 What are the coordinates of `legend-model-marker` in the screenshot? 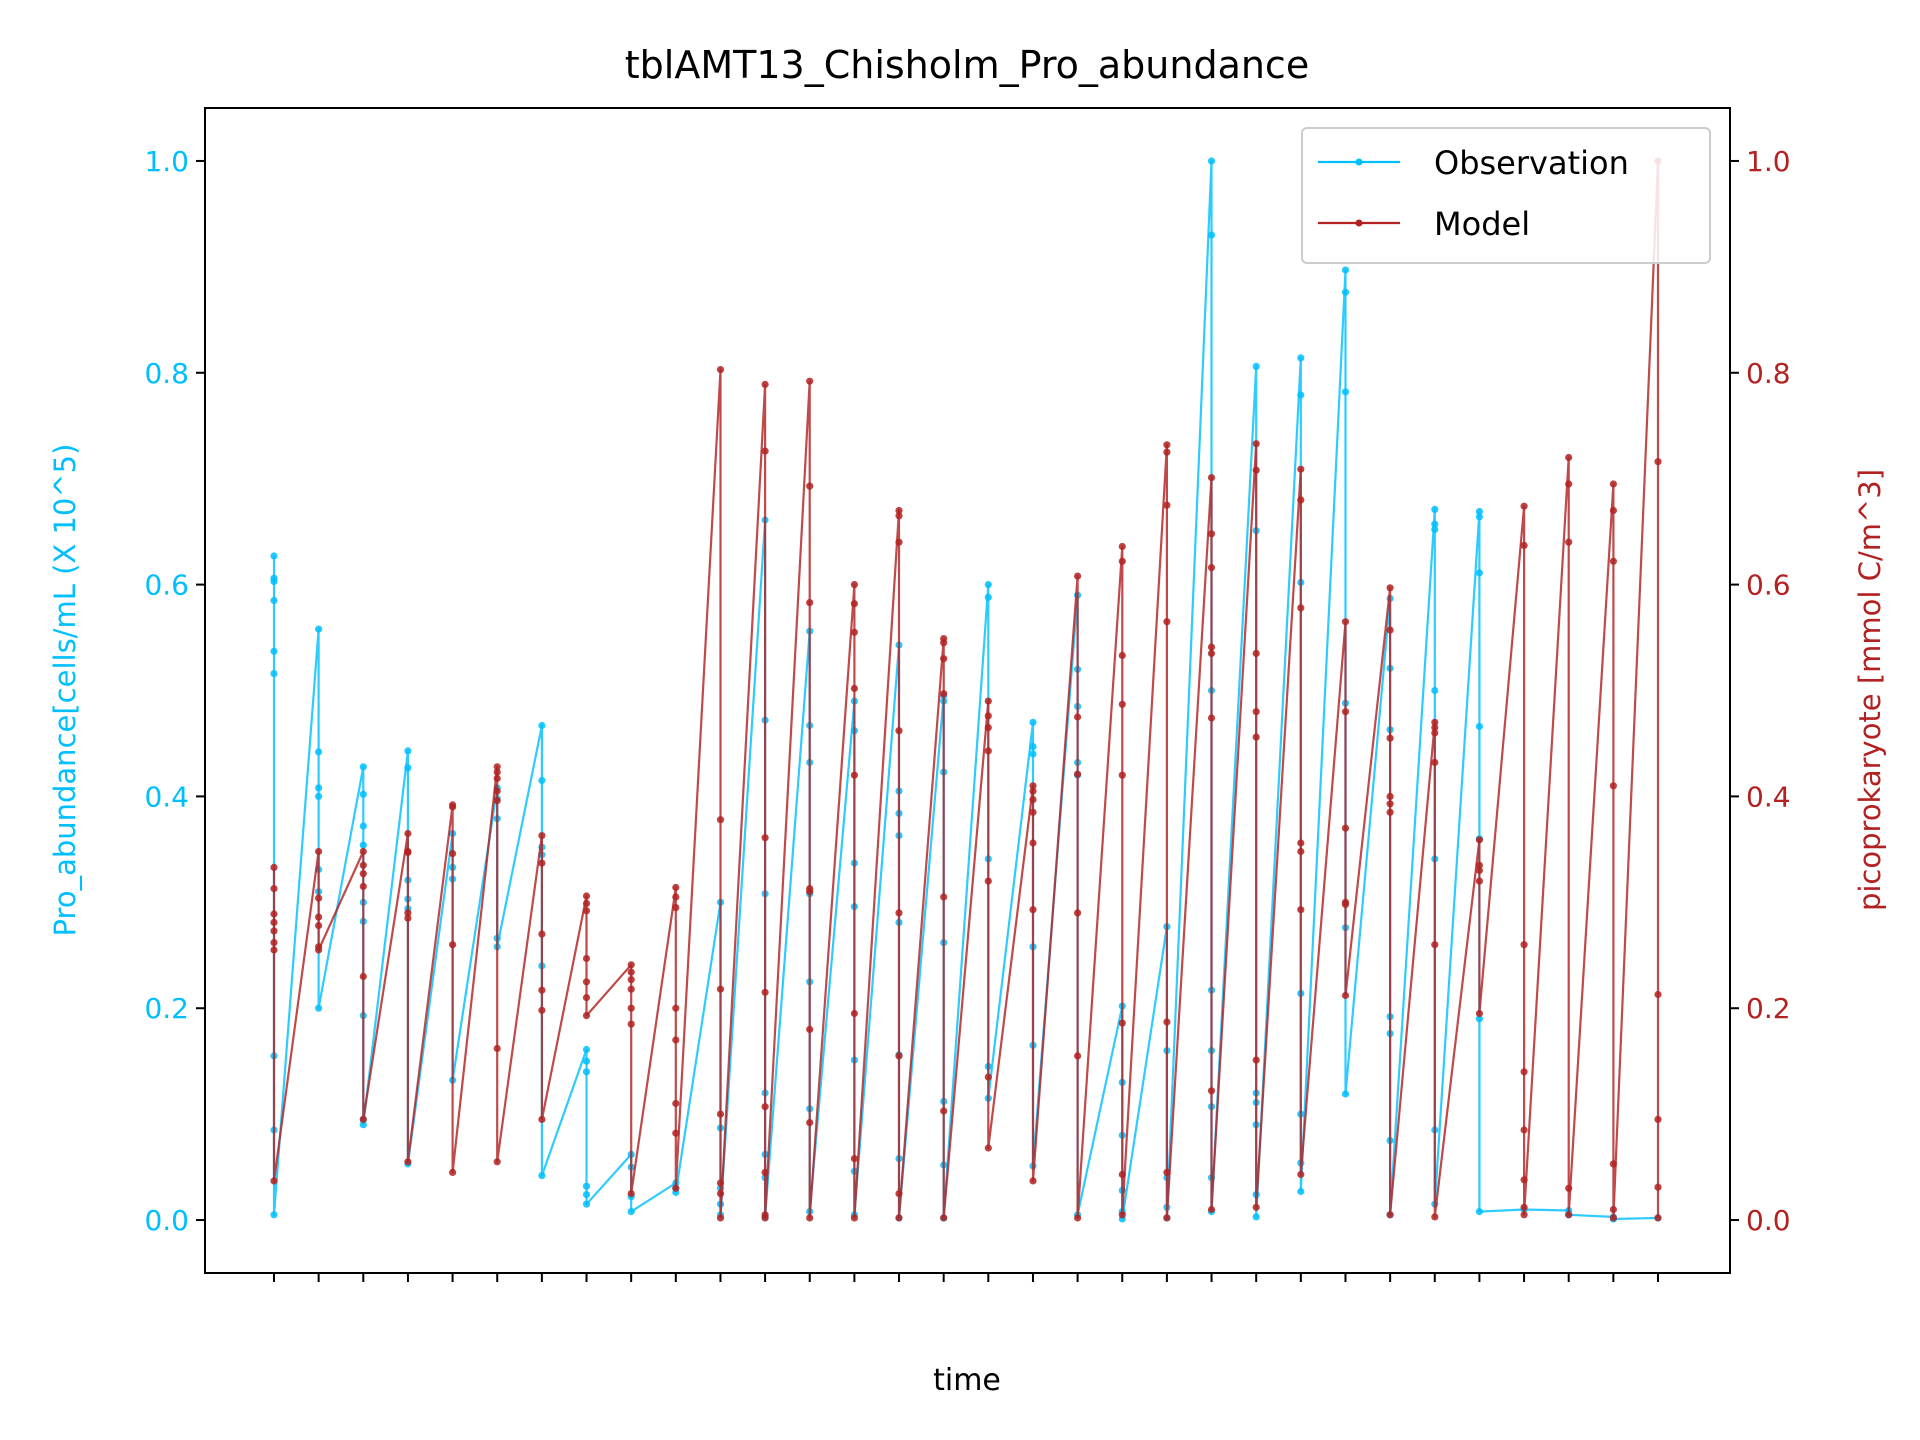 It's located at (1359, 223).